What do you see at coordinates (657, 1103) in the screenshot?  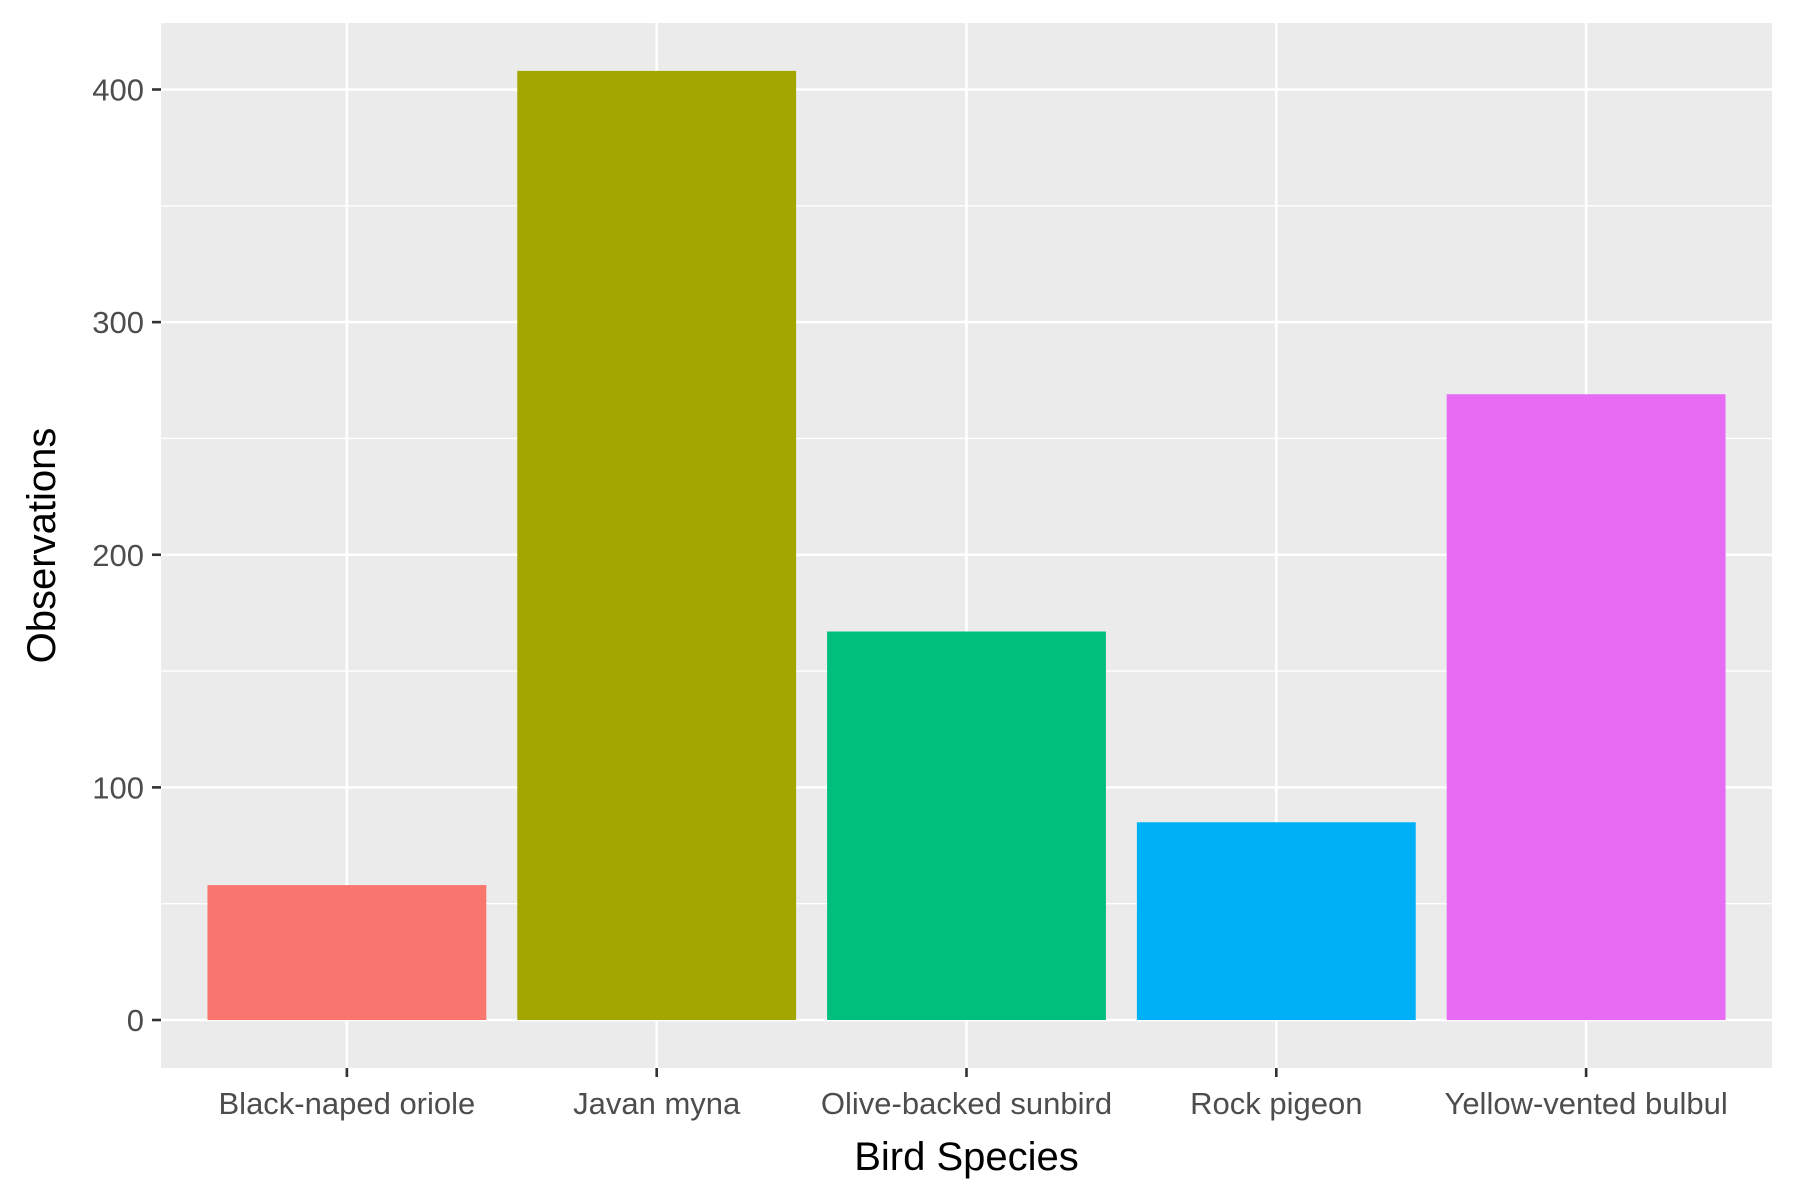 I see `x-tick-label: Javan myna` at bounding box center [657, 1103].